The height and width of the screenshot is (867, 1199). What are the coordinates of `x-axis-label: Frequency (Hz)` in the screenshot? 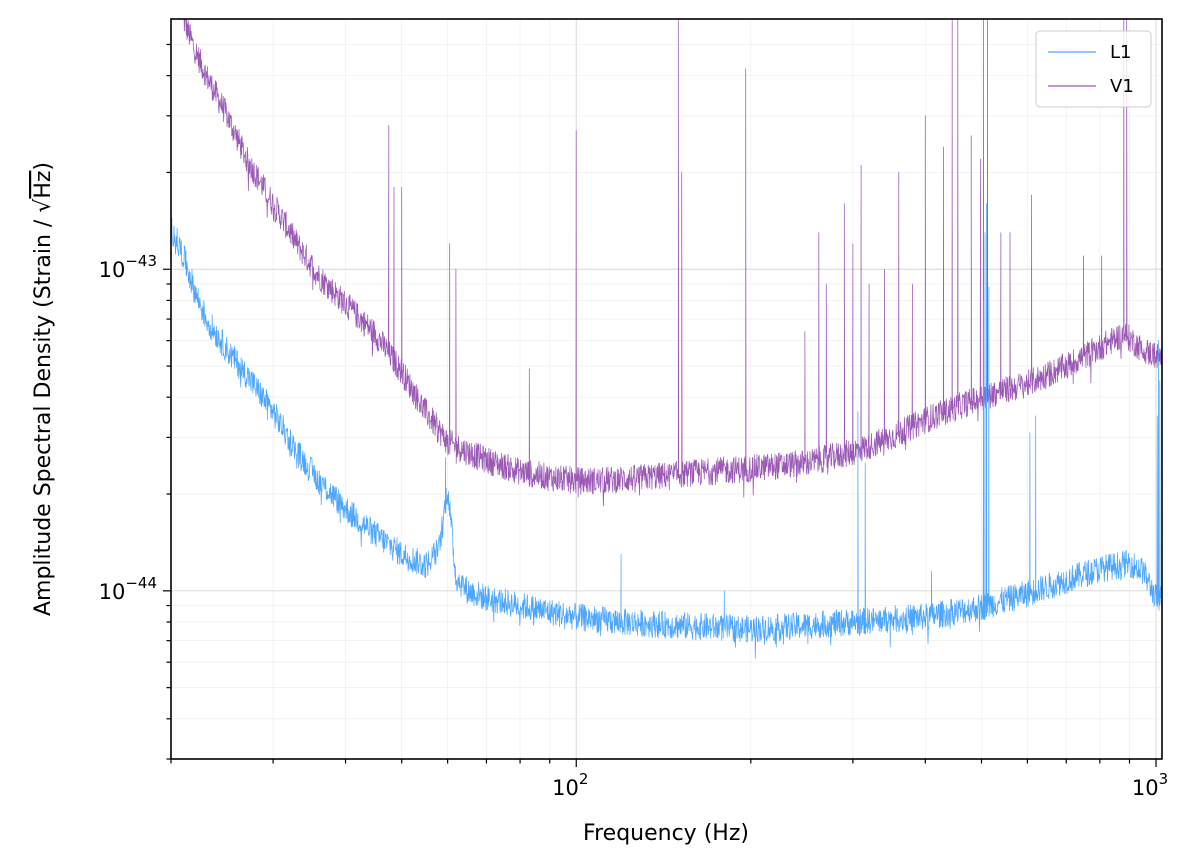 It's located at (666, 833).